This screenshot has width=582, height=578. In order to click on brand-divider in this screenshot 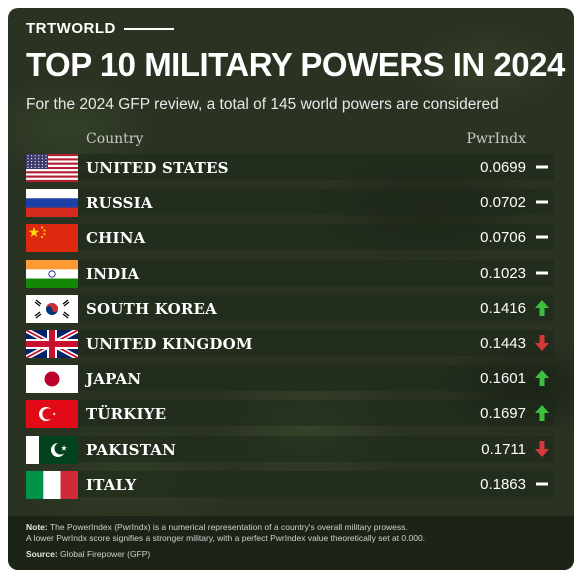, I will do `click(148, 28)`.